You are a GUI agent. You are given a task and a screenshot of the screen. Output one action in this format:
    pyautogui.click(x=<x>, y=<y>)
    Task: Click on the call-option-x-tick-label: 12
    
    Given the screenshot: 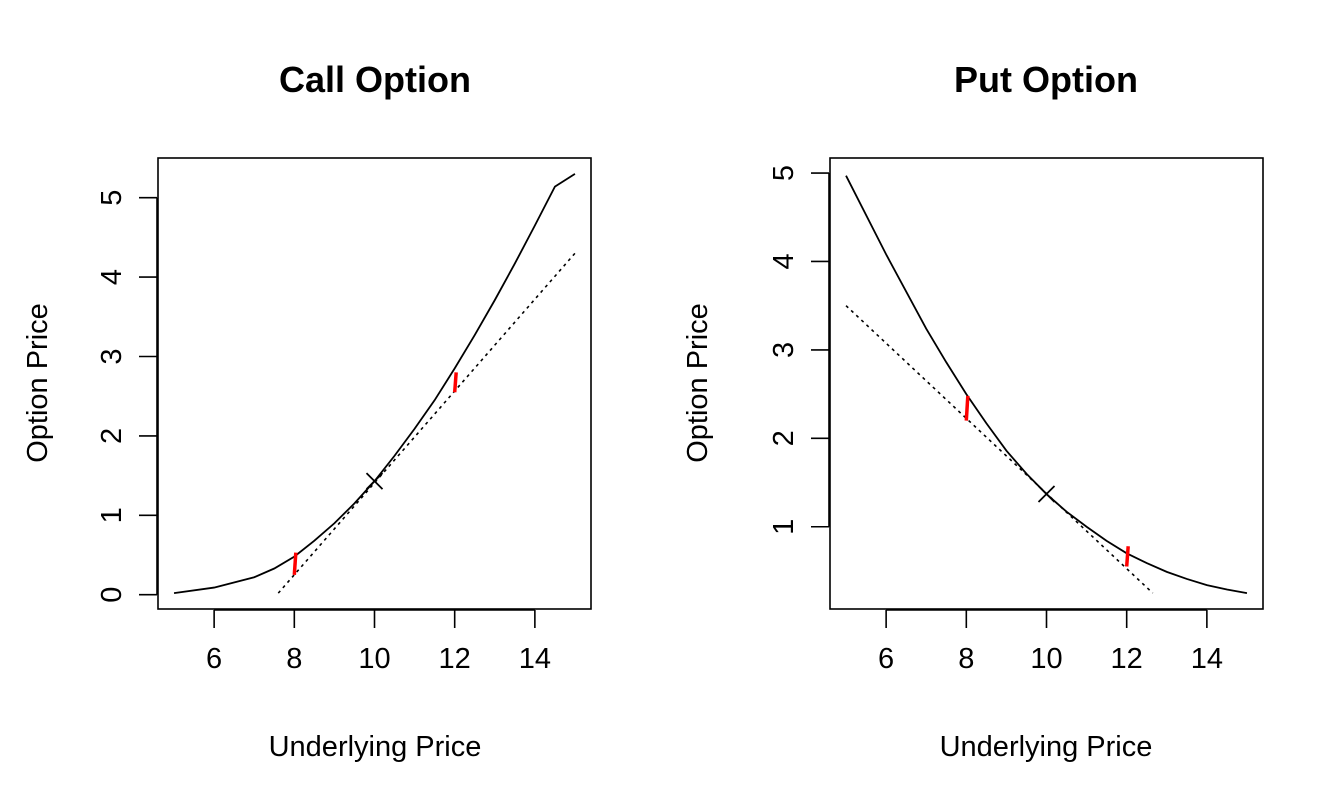 What is the action you would take?
    pyautogui.click(x=455, y=659)
    